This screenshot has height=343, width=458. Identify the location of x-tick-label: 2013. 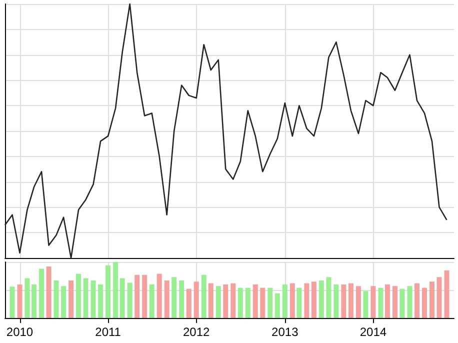
(285, 332).